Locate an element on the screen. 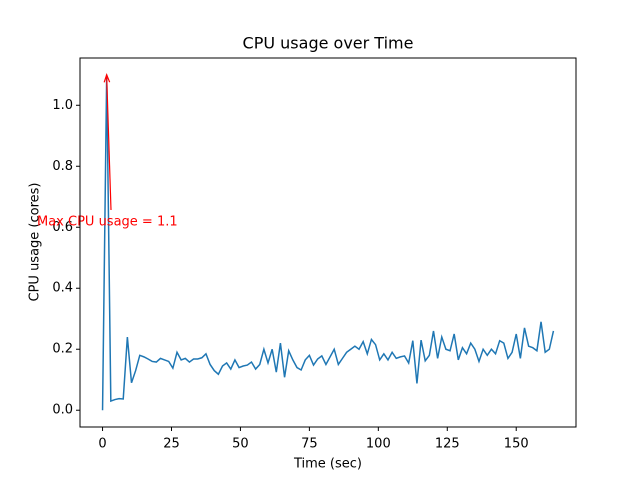  x-tick-label: 150 is located at coordinates (516, 444).